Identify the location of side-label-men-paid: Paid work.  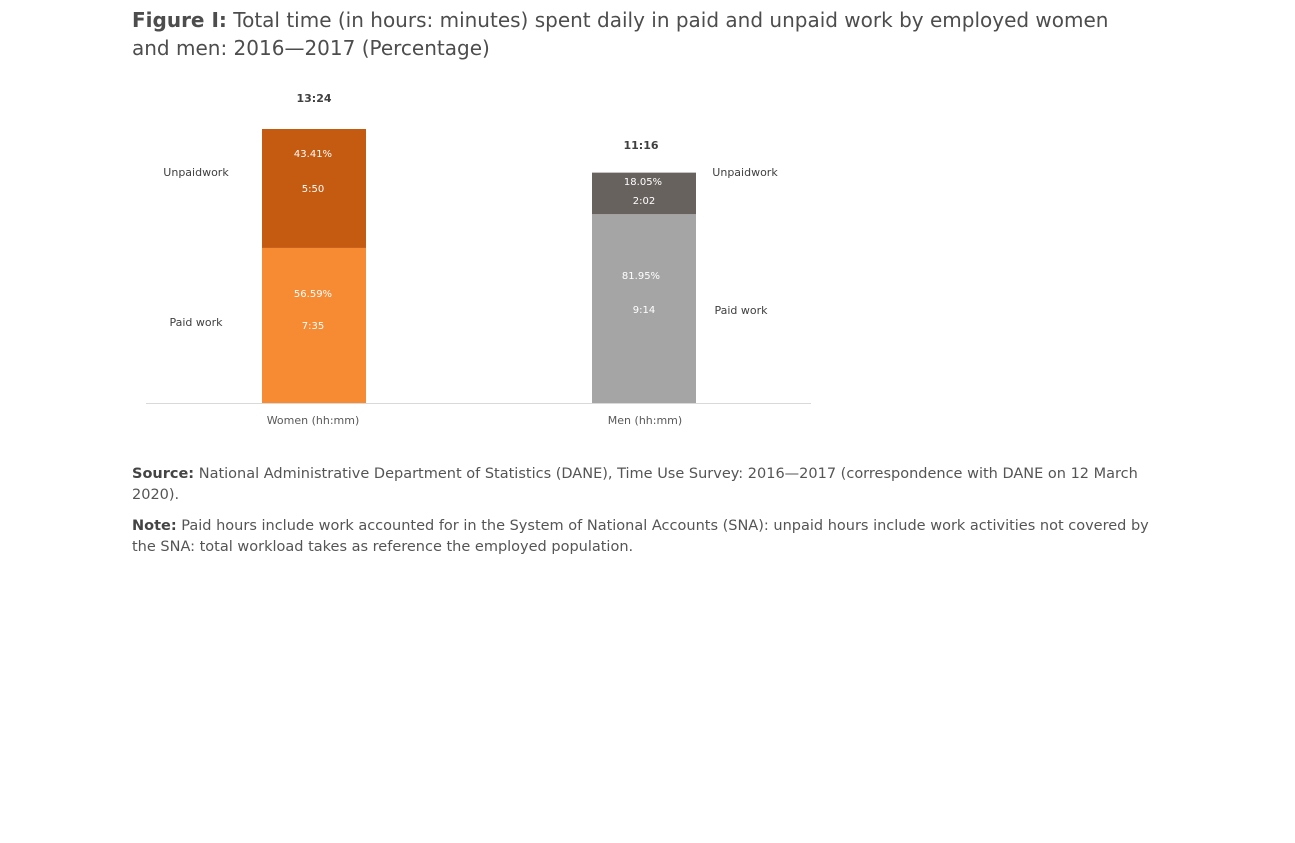
(741, 310).